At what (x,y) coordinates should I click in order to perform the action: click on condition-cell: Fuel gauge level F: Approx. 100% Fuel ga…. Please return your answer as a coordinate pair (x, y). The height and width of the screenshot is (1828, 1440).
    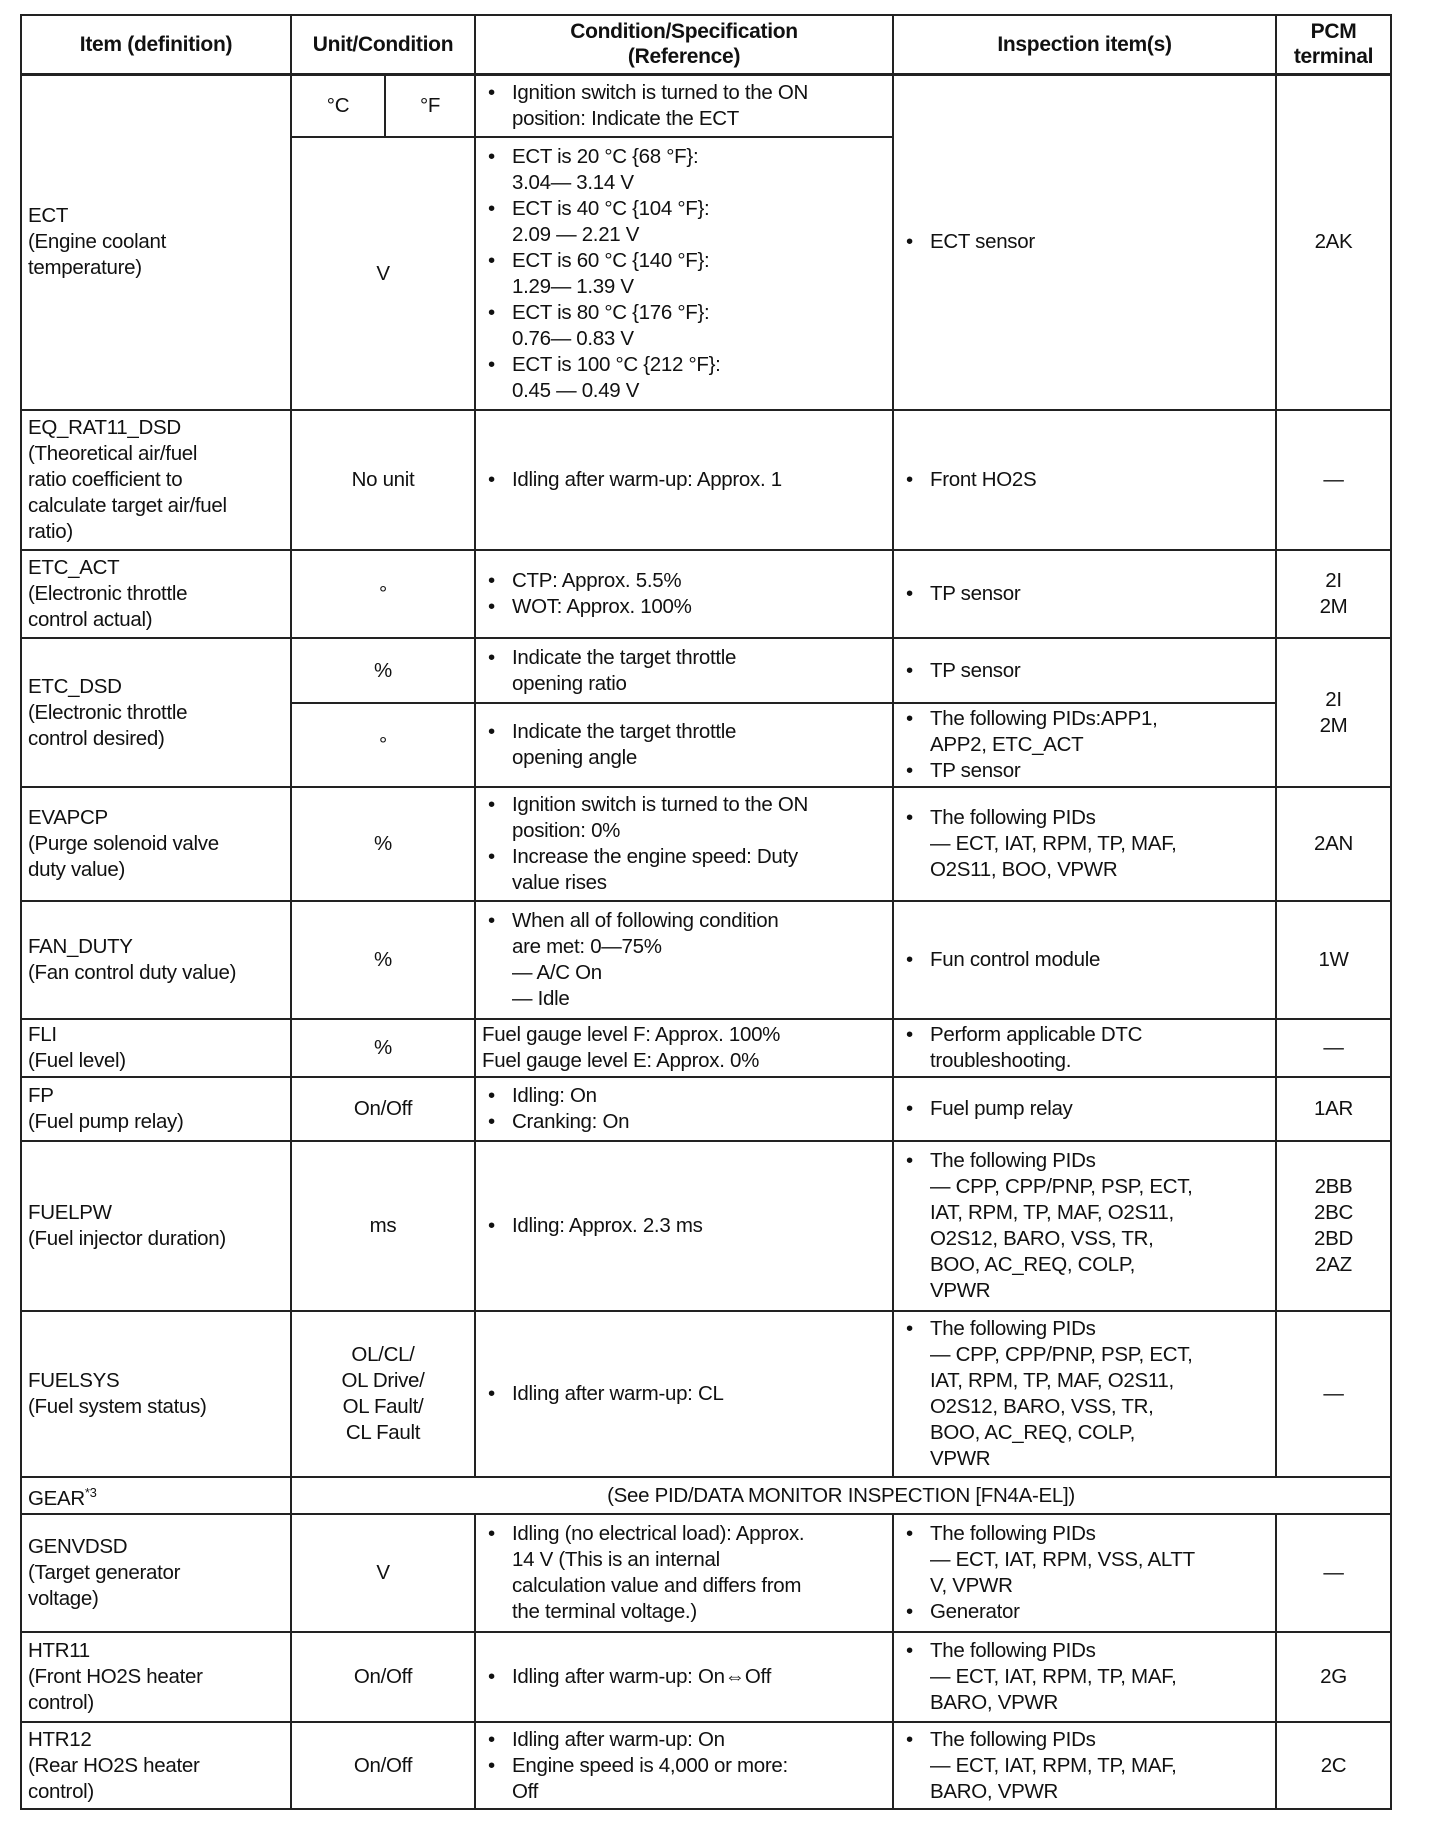
    Looking at the image, I should click on (684, 1048).